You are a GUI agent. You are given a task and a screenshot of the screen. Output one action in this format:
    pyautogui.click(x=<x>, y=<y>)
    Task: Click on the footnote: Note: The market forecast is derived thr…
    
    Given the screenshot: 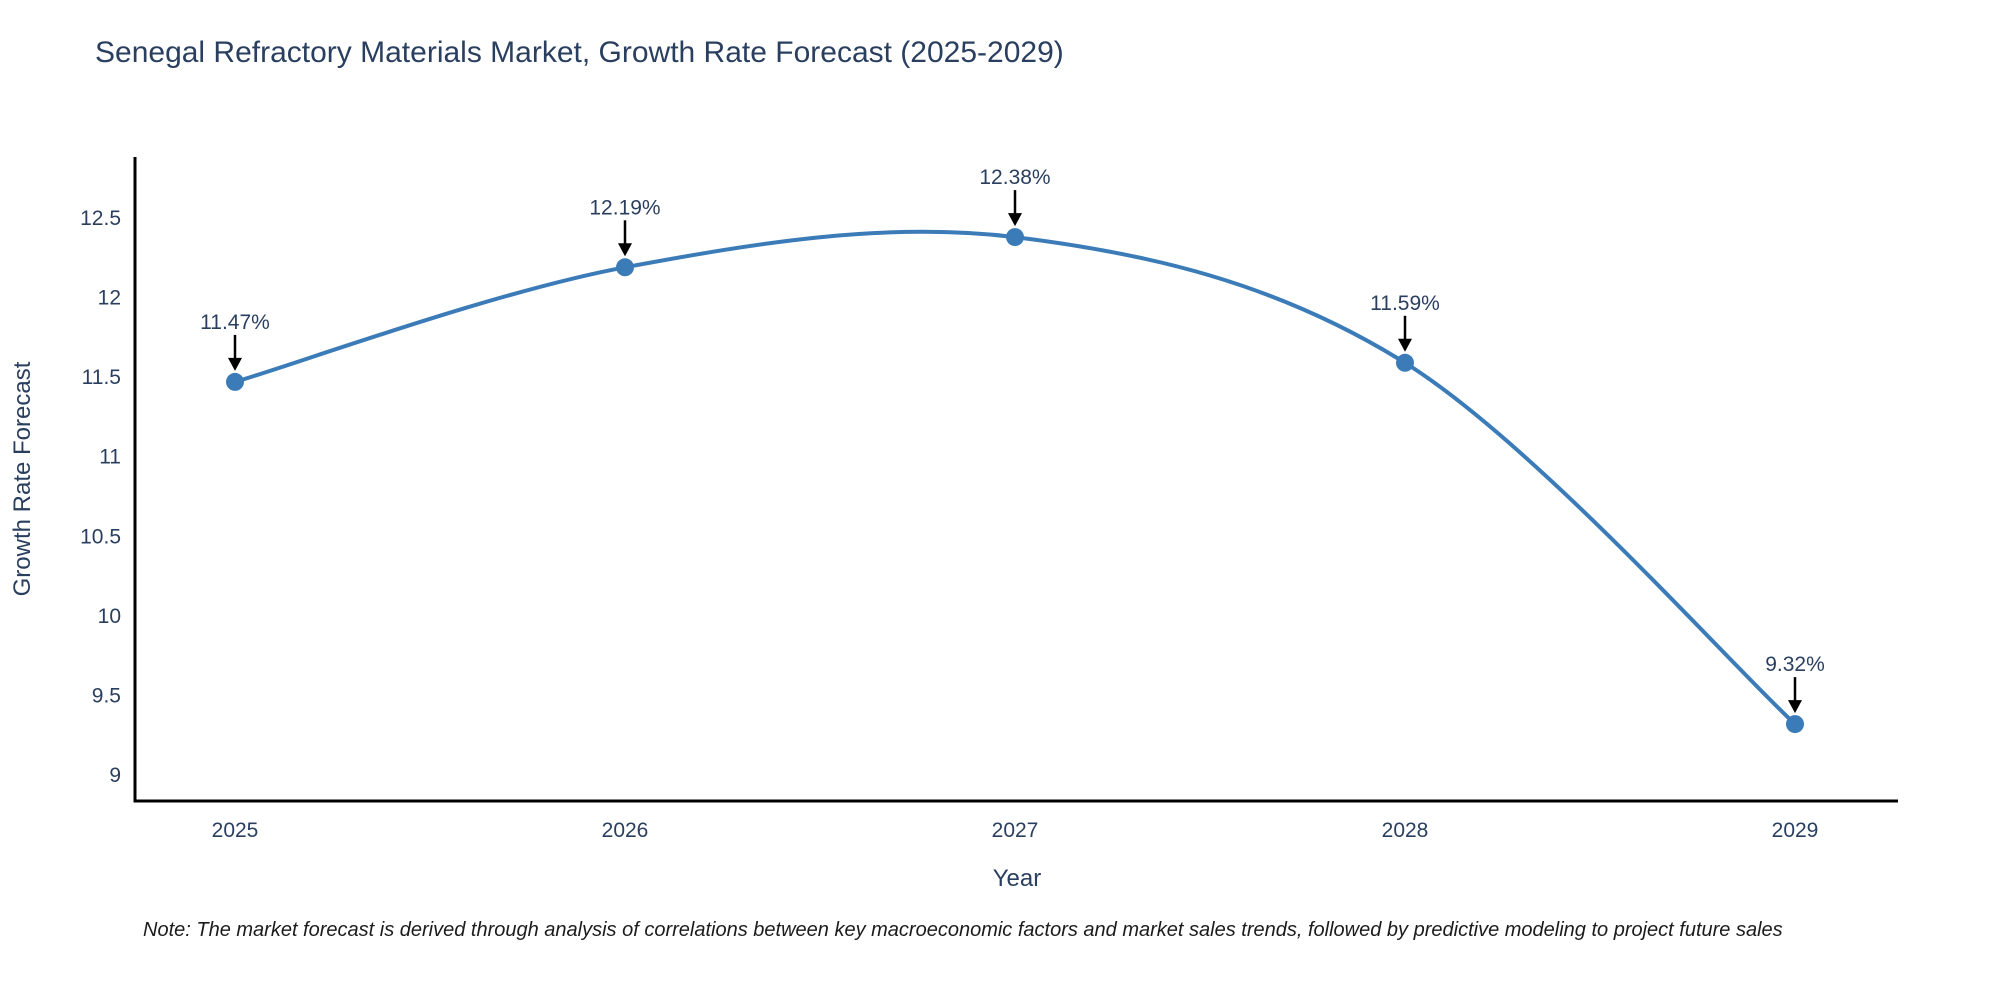 What is the action you would take?
    pyautogui.click(x=963, y=930)
    